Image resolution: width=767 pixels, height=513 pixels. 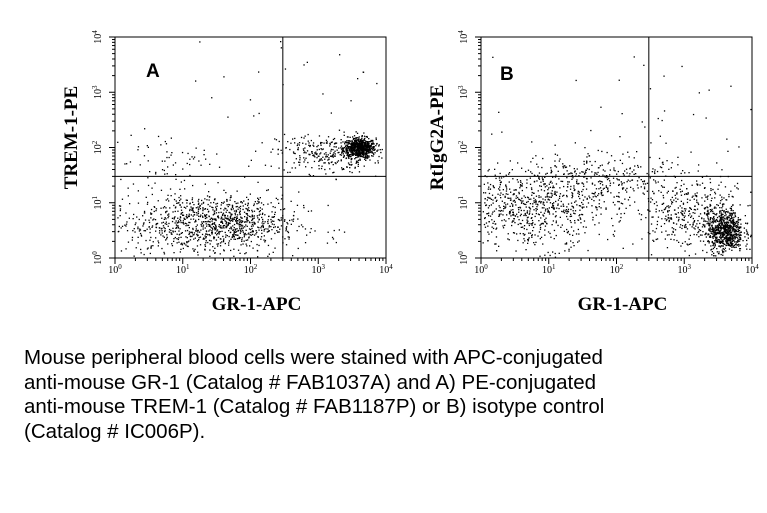 What do you see at coordinates (97, 203) in the screenshot?
I see `y-tick-label: 101` at bounding box center [97, 203].